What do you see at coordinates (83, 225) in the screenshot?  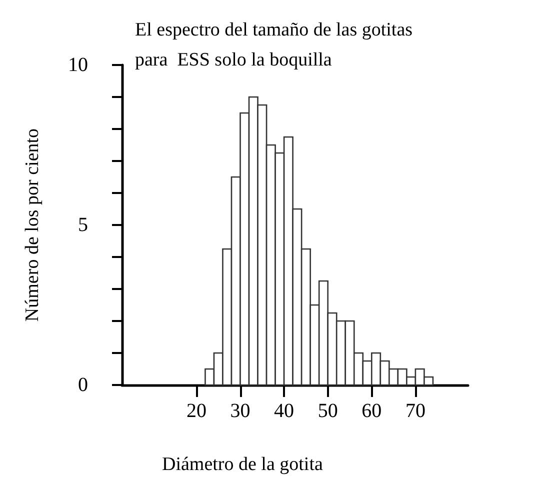 I see `y-tick-label: 5` at bounding box center [83, 225].